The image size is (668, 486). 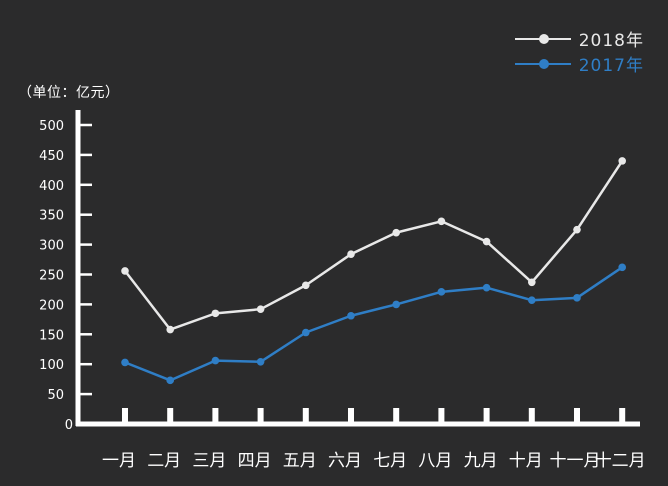 What do you see at coordinates (575, 461) in the screenshot?
I see `x-tick-label-11: 十一月` at bounding box center [575, 461].